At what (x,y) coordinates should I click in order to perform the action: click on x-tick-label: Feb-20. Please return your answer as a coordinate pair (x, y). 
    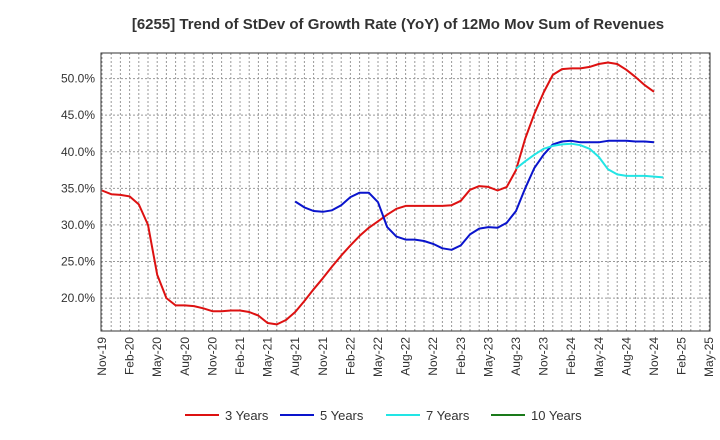
    Looking at the image, I should click on (130, 356).